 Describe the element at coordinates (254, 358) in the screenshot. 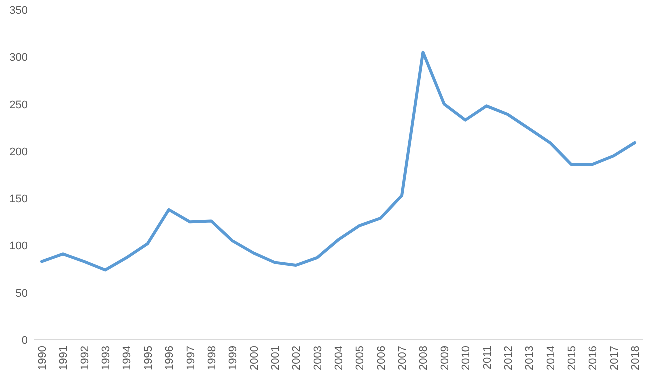

I see `x-tick-label: 2000` at that location.